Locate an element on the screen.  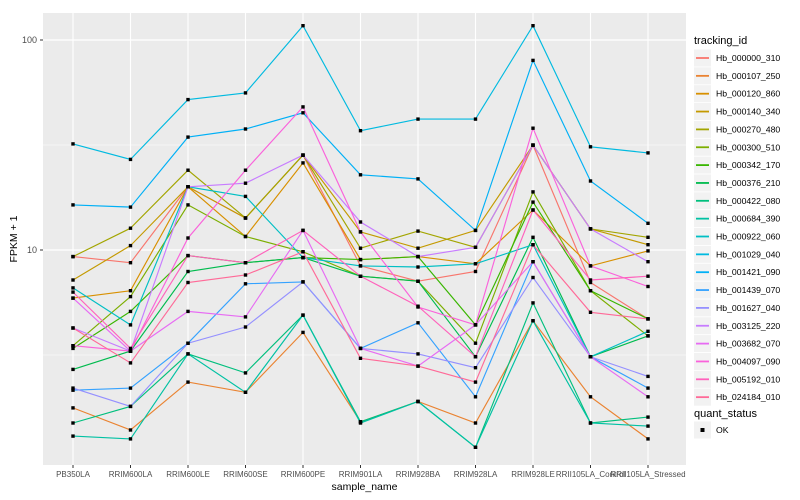
legend-label: Hb_004097_090 is located at coordinates (748, 361).